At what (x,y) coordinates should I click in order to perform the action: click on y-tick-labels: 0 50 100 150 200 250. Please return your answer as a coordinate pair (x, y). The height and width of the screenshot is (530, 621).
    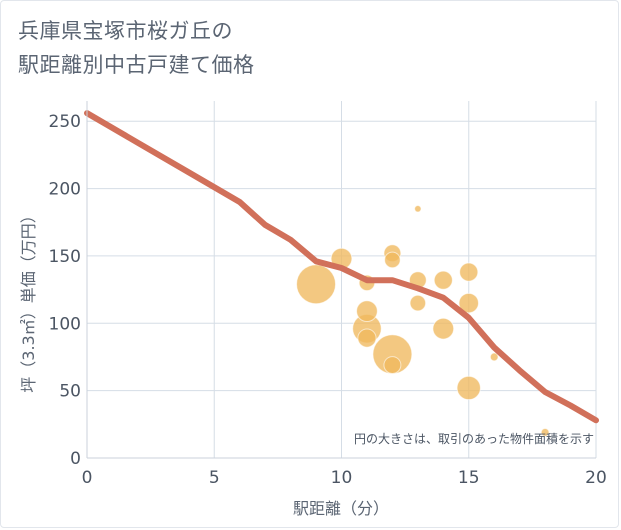
    Looking at the image, I should click on (65, 290).